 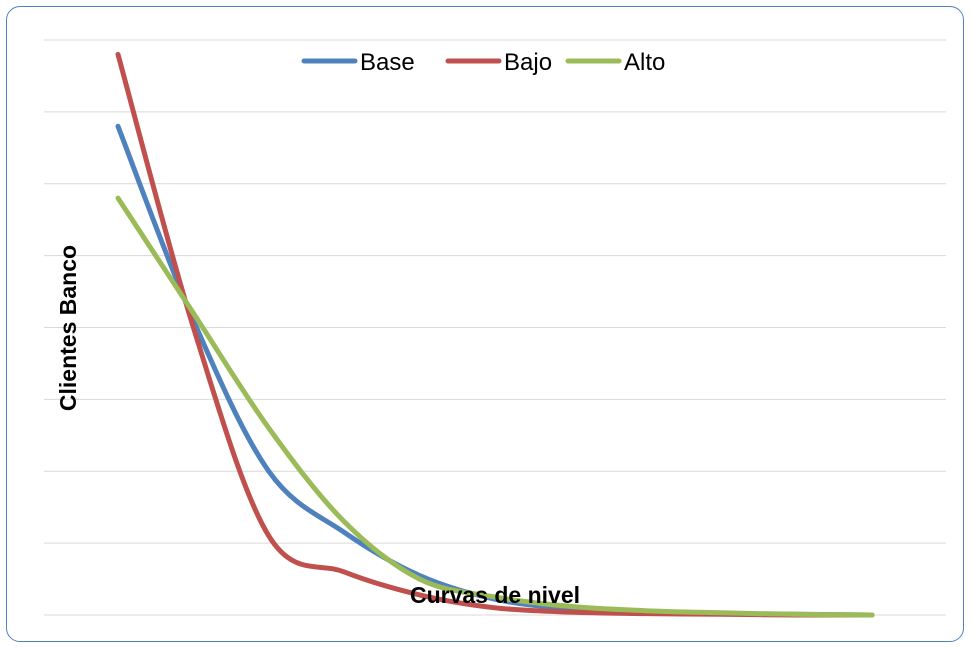 I want to click on x-axis-title: Curvas de nivel, so click(x=495, y=595).